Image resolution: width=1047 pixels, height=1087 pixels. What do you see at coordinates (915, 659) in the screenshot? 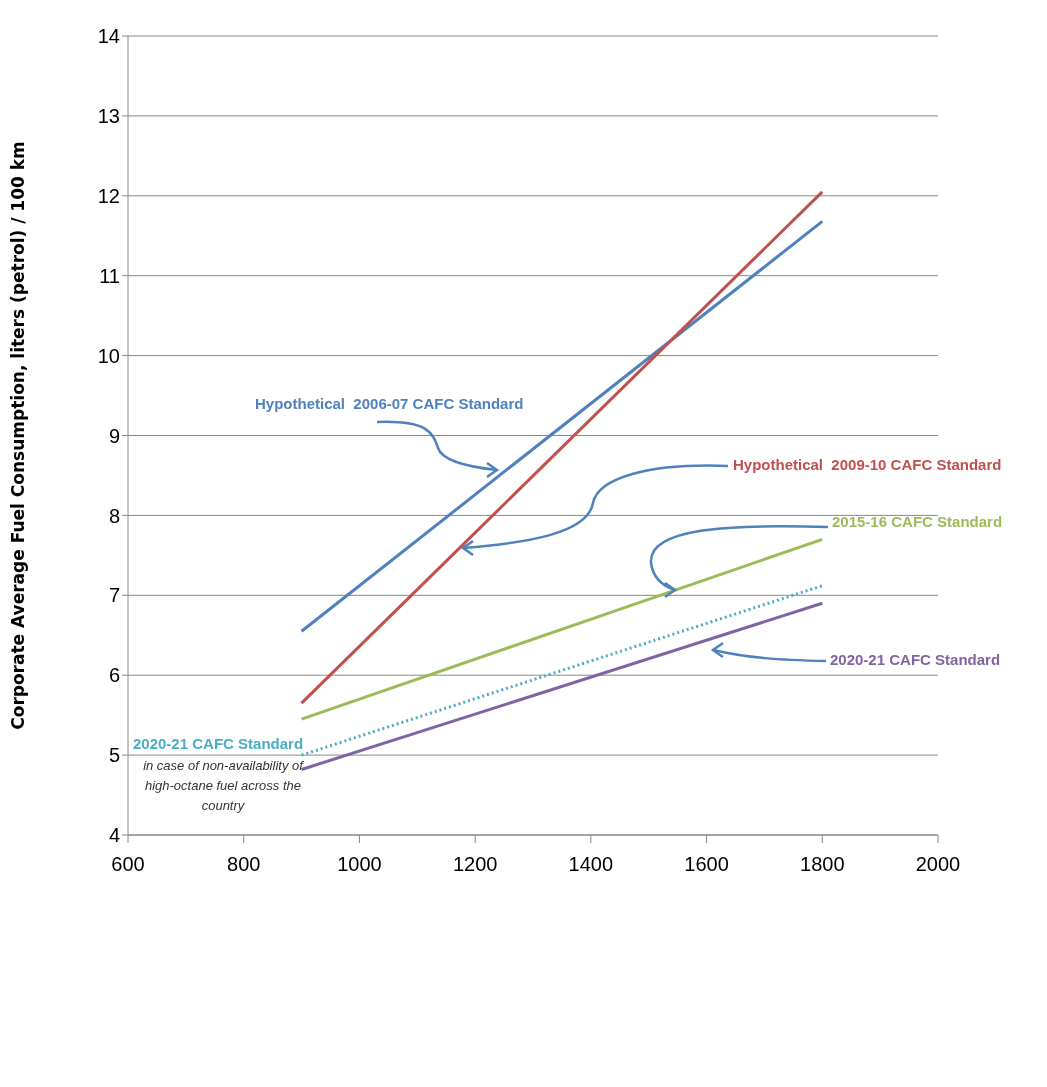
I see `text: 2020-21 CAFC Standard` at bounding box center [915, 659].